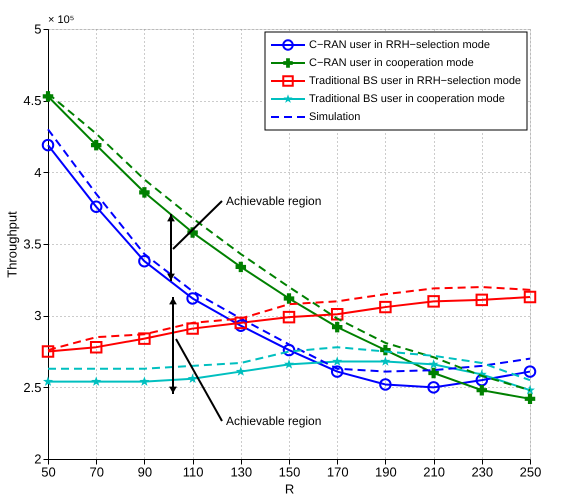 The image size is (566, 495). Describe the element at coordinates (38, 316) in the screenshot. I see `y-tick-label: 3` at that location.